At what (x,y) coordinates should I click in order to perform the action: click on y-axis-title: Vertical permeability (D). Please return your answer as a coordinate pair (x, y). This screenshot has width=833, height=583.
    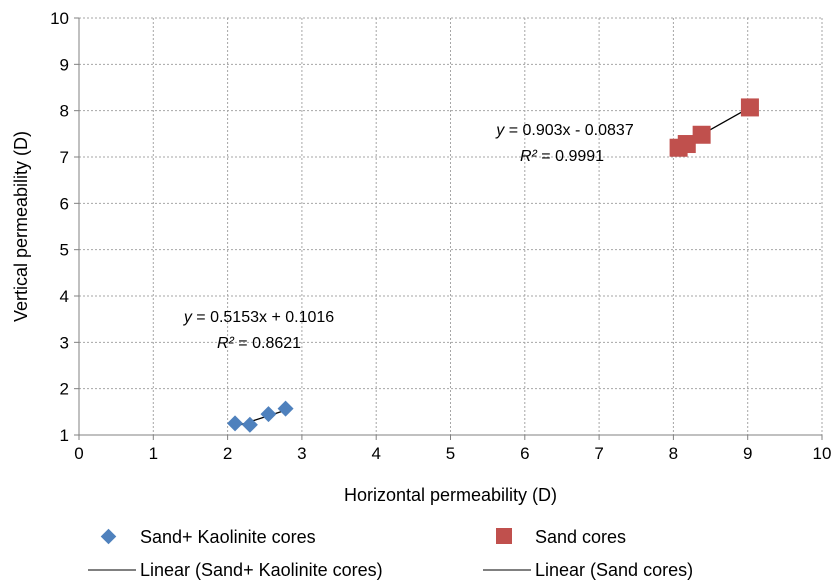
    Looking at the image, I should click on (21, 226).